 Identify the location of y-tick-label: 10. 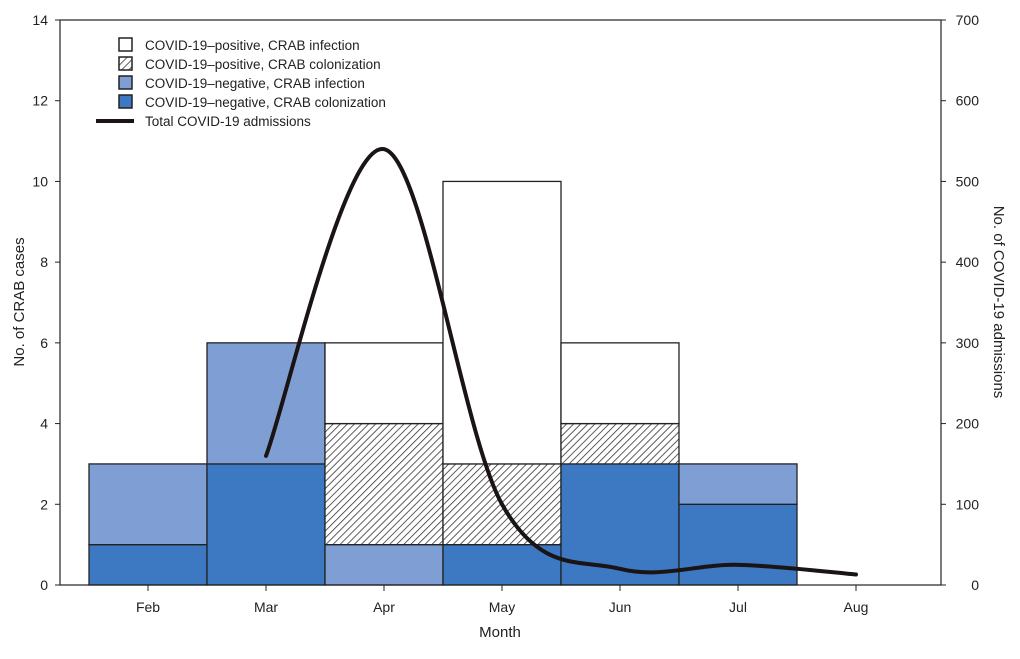
(40, 181).